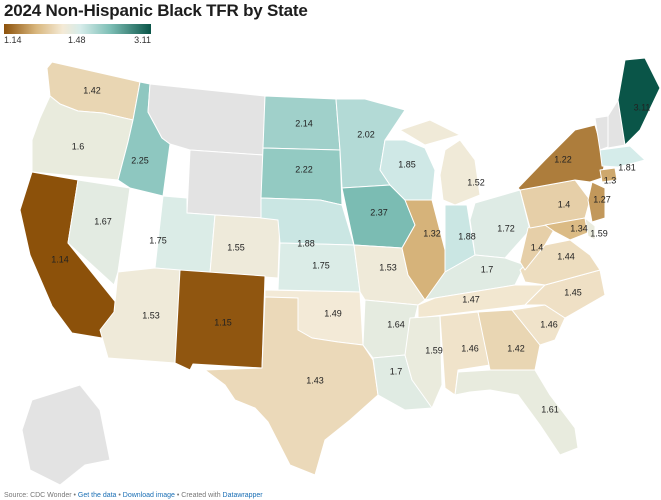 Image resolution: width=661 pixels, height=500 pixels. I want to click on state-value-label-ut: 1.75, so click(158, 240).